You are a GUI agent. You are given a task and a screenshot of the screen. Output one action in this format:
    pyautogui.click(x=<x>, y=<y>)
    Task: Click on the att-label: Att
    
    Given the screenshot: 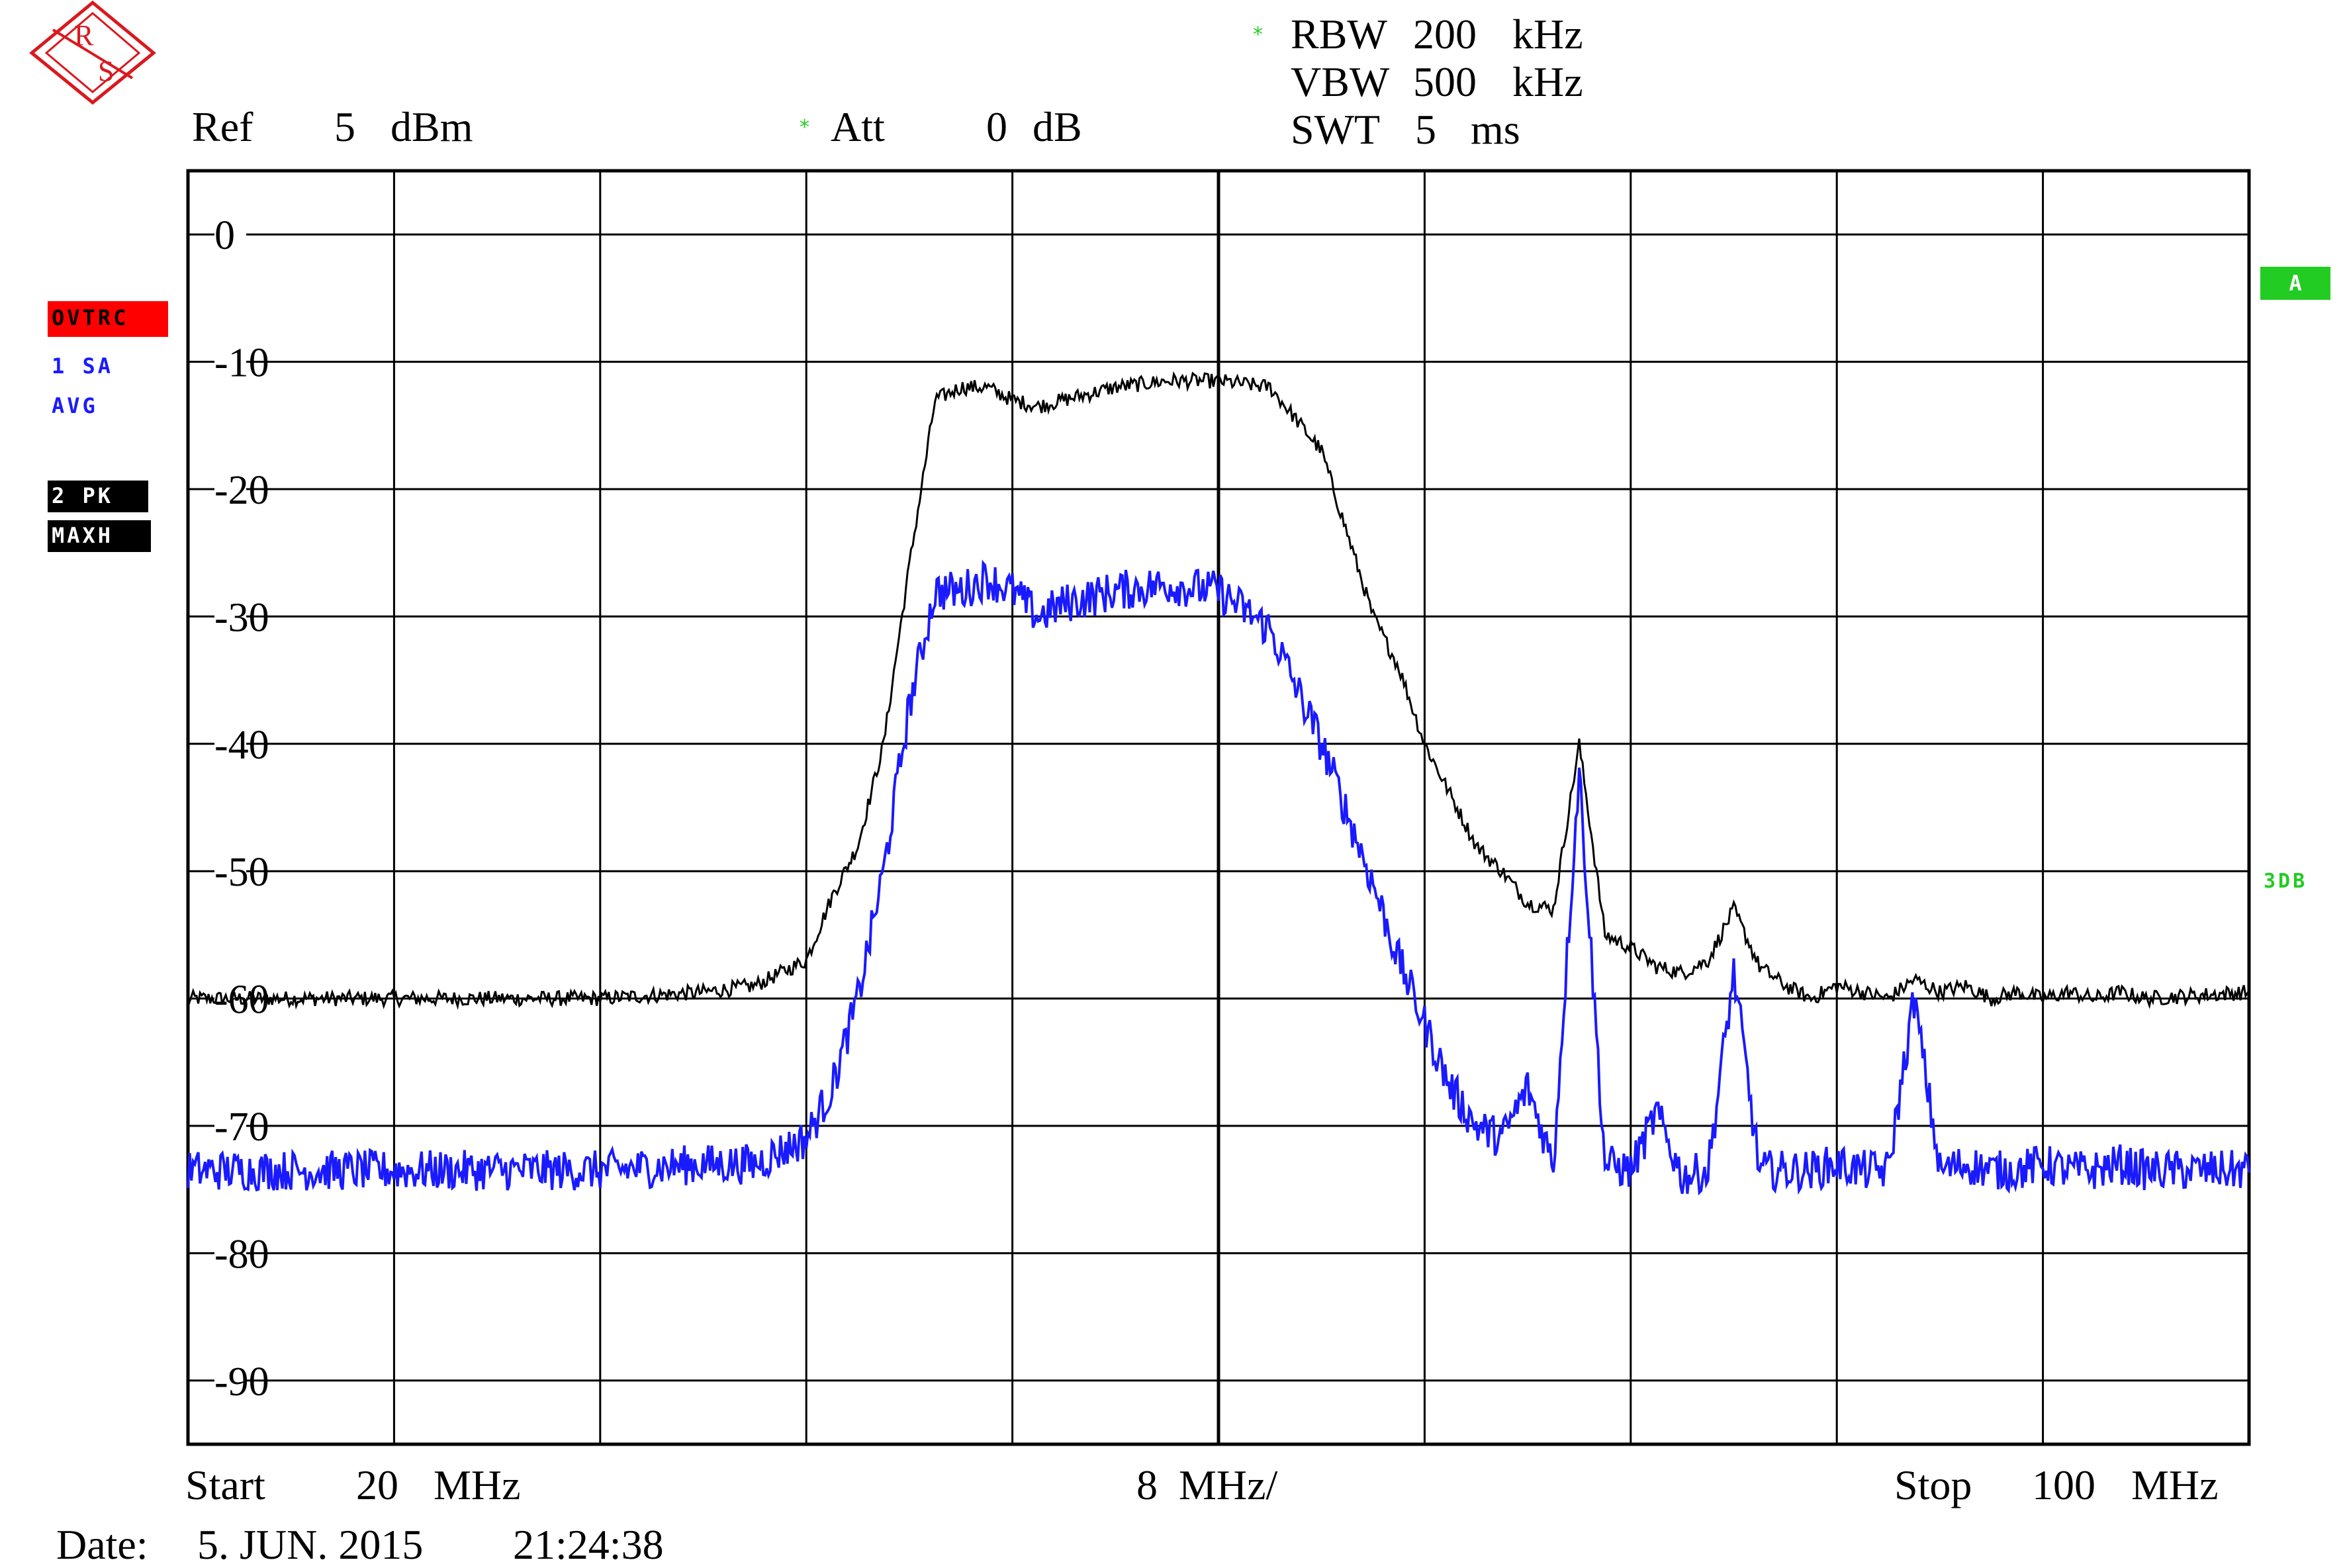 What is the action you would take?
    pyautogui.click(x=858, y=126)
    